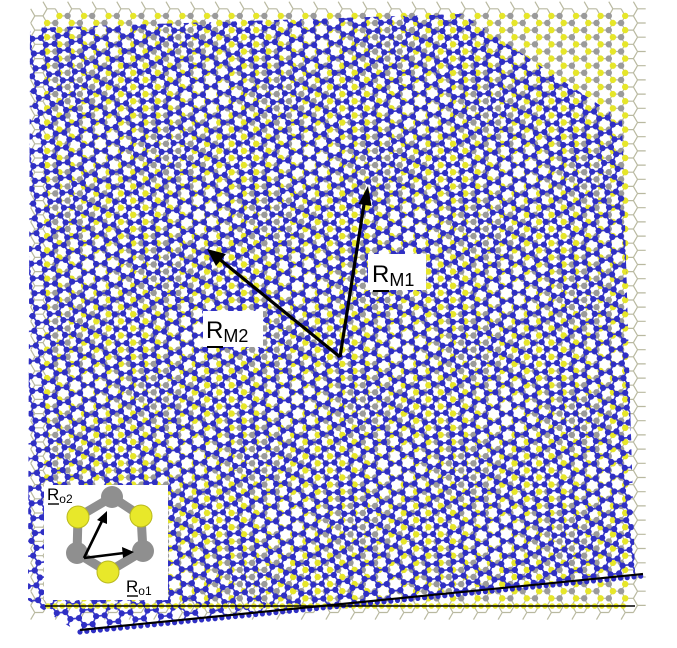  I want to click on inset-label-o2: Ro2, so click(60, 495).